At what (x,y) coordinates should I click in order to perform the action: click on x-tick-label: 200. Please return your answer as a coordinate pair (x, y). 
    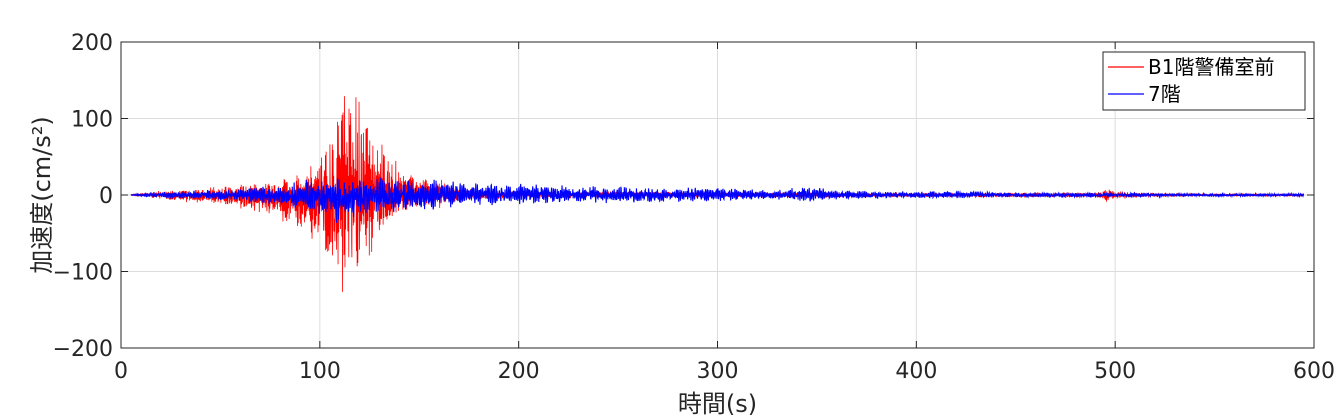
    Looking at the image, I should click on (519, 371).